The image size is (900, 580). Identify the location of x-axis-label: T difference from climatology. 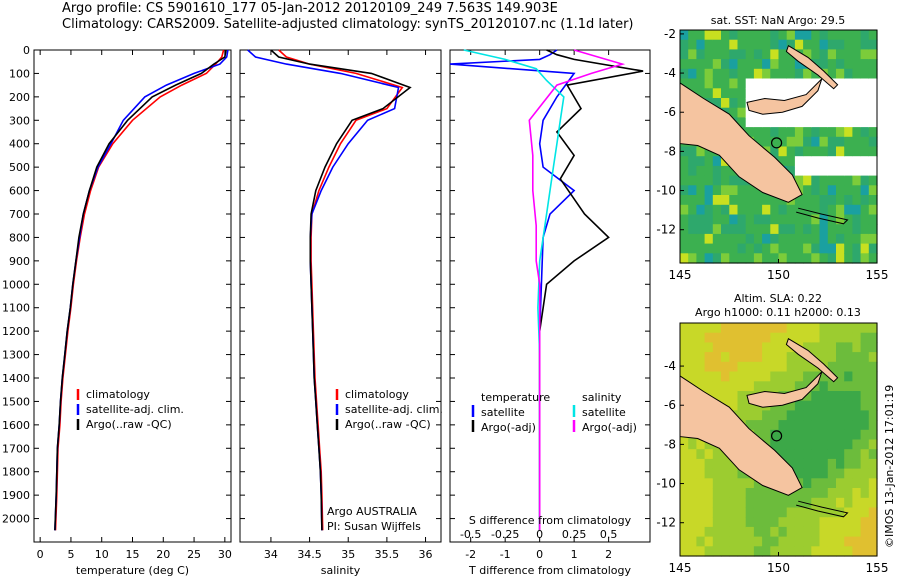
(549, 570).